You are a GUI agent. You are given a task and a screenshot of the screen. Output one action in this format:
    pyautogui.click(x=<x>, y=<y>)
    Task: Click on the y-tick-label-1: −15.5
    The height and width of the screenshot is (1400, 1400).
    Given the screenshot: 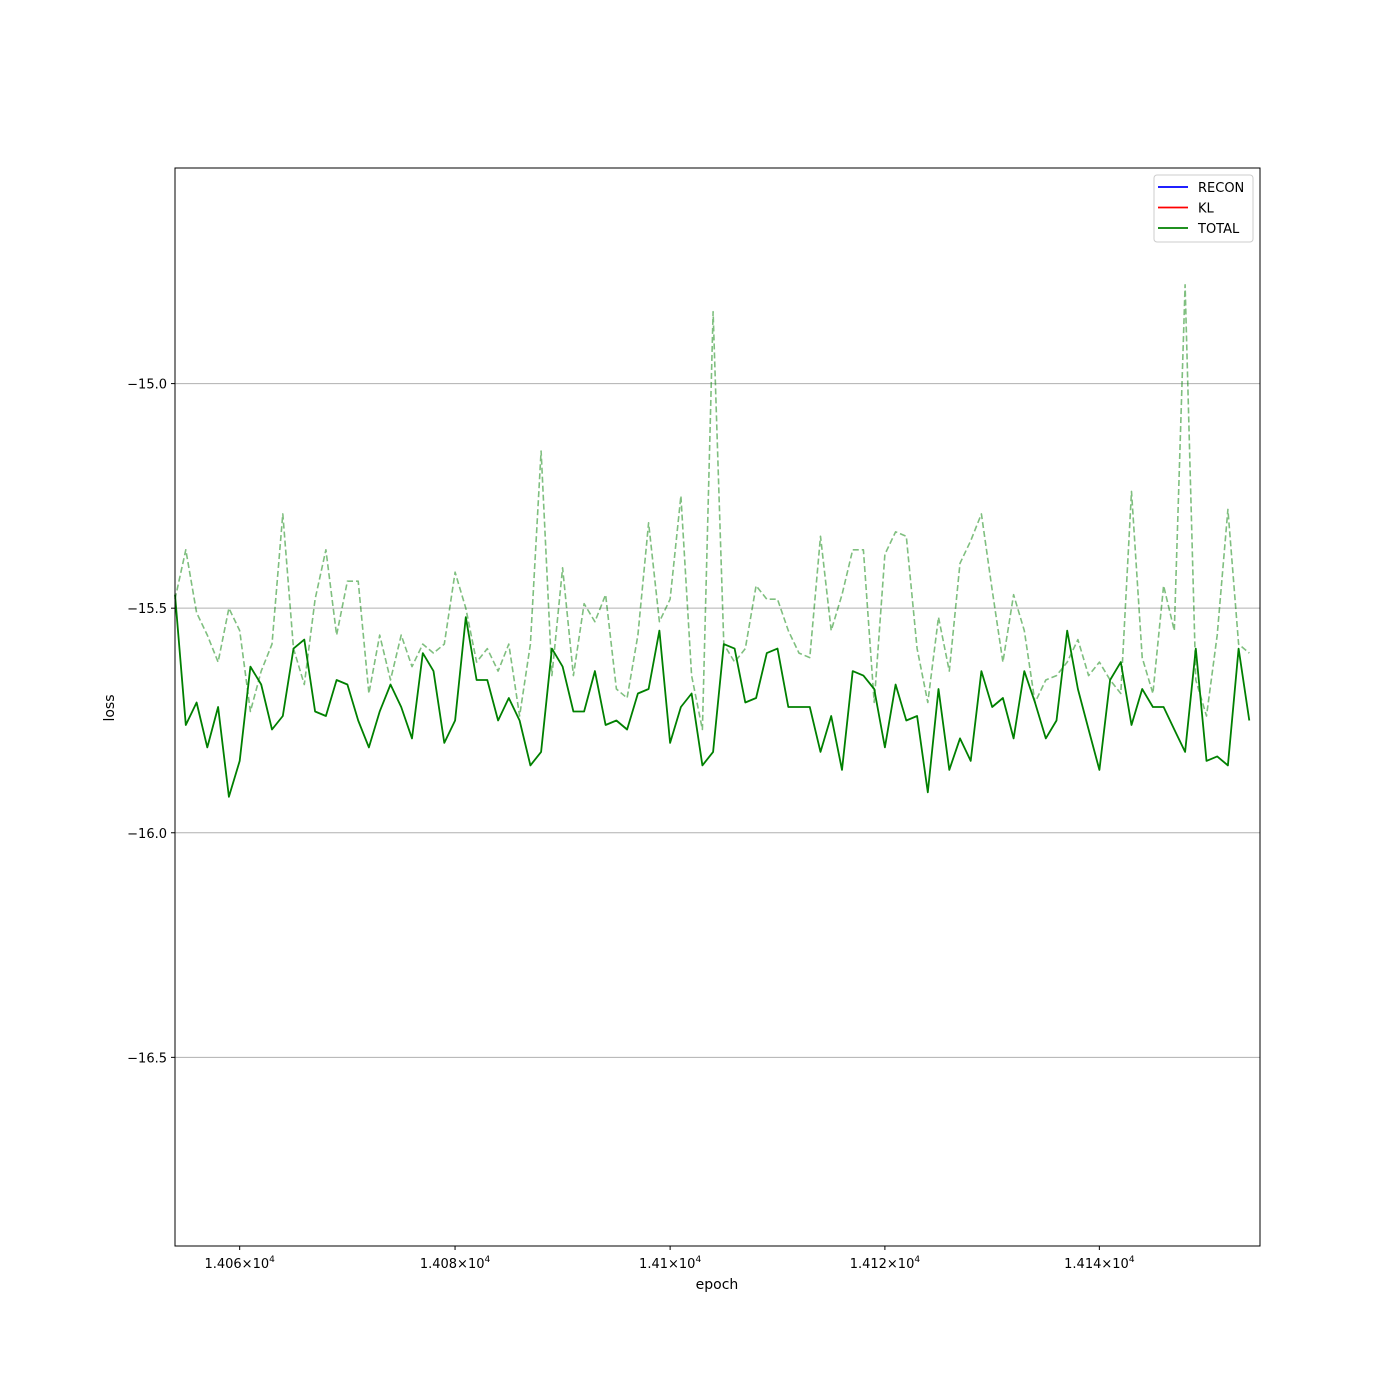 What is the action you would take?
    pyautogui.click(x=147, y=609)
    